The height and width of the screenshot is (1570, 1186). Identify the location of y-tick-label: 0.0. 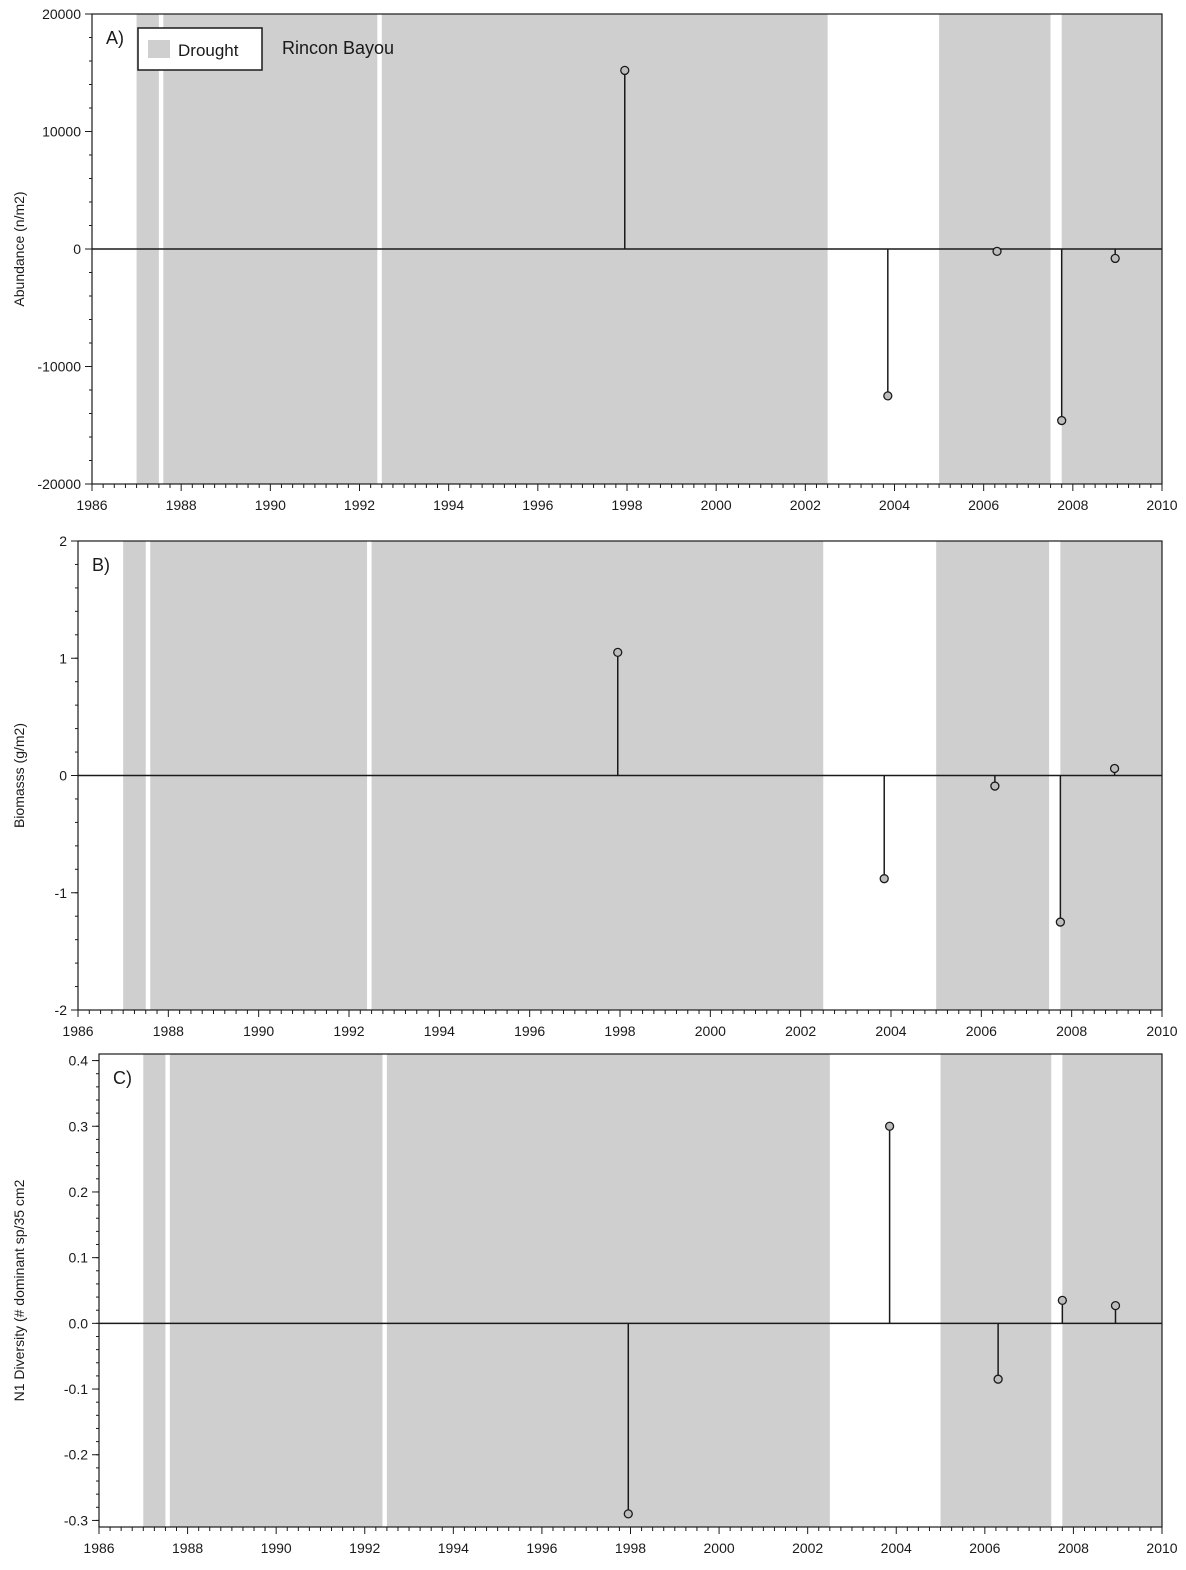
(79, 1323).